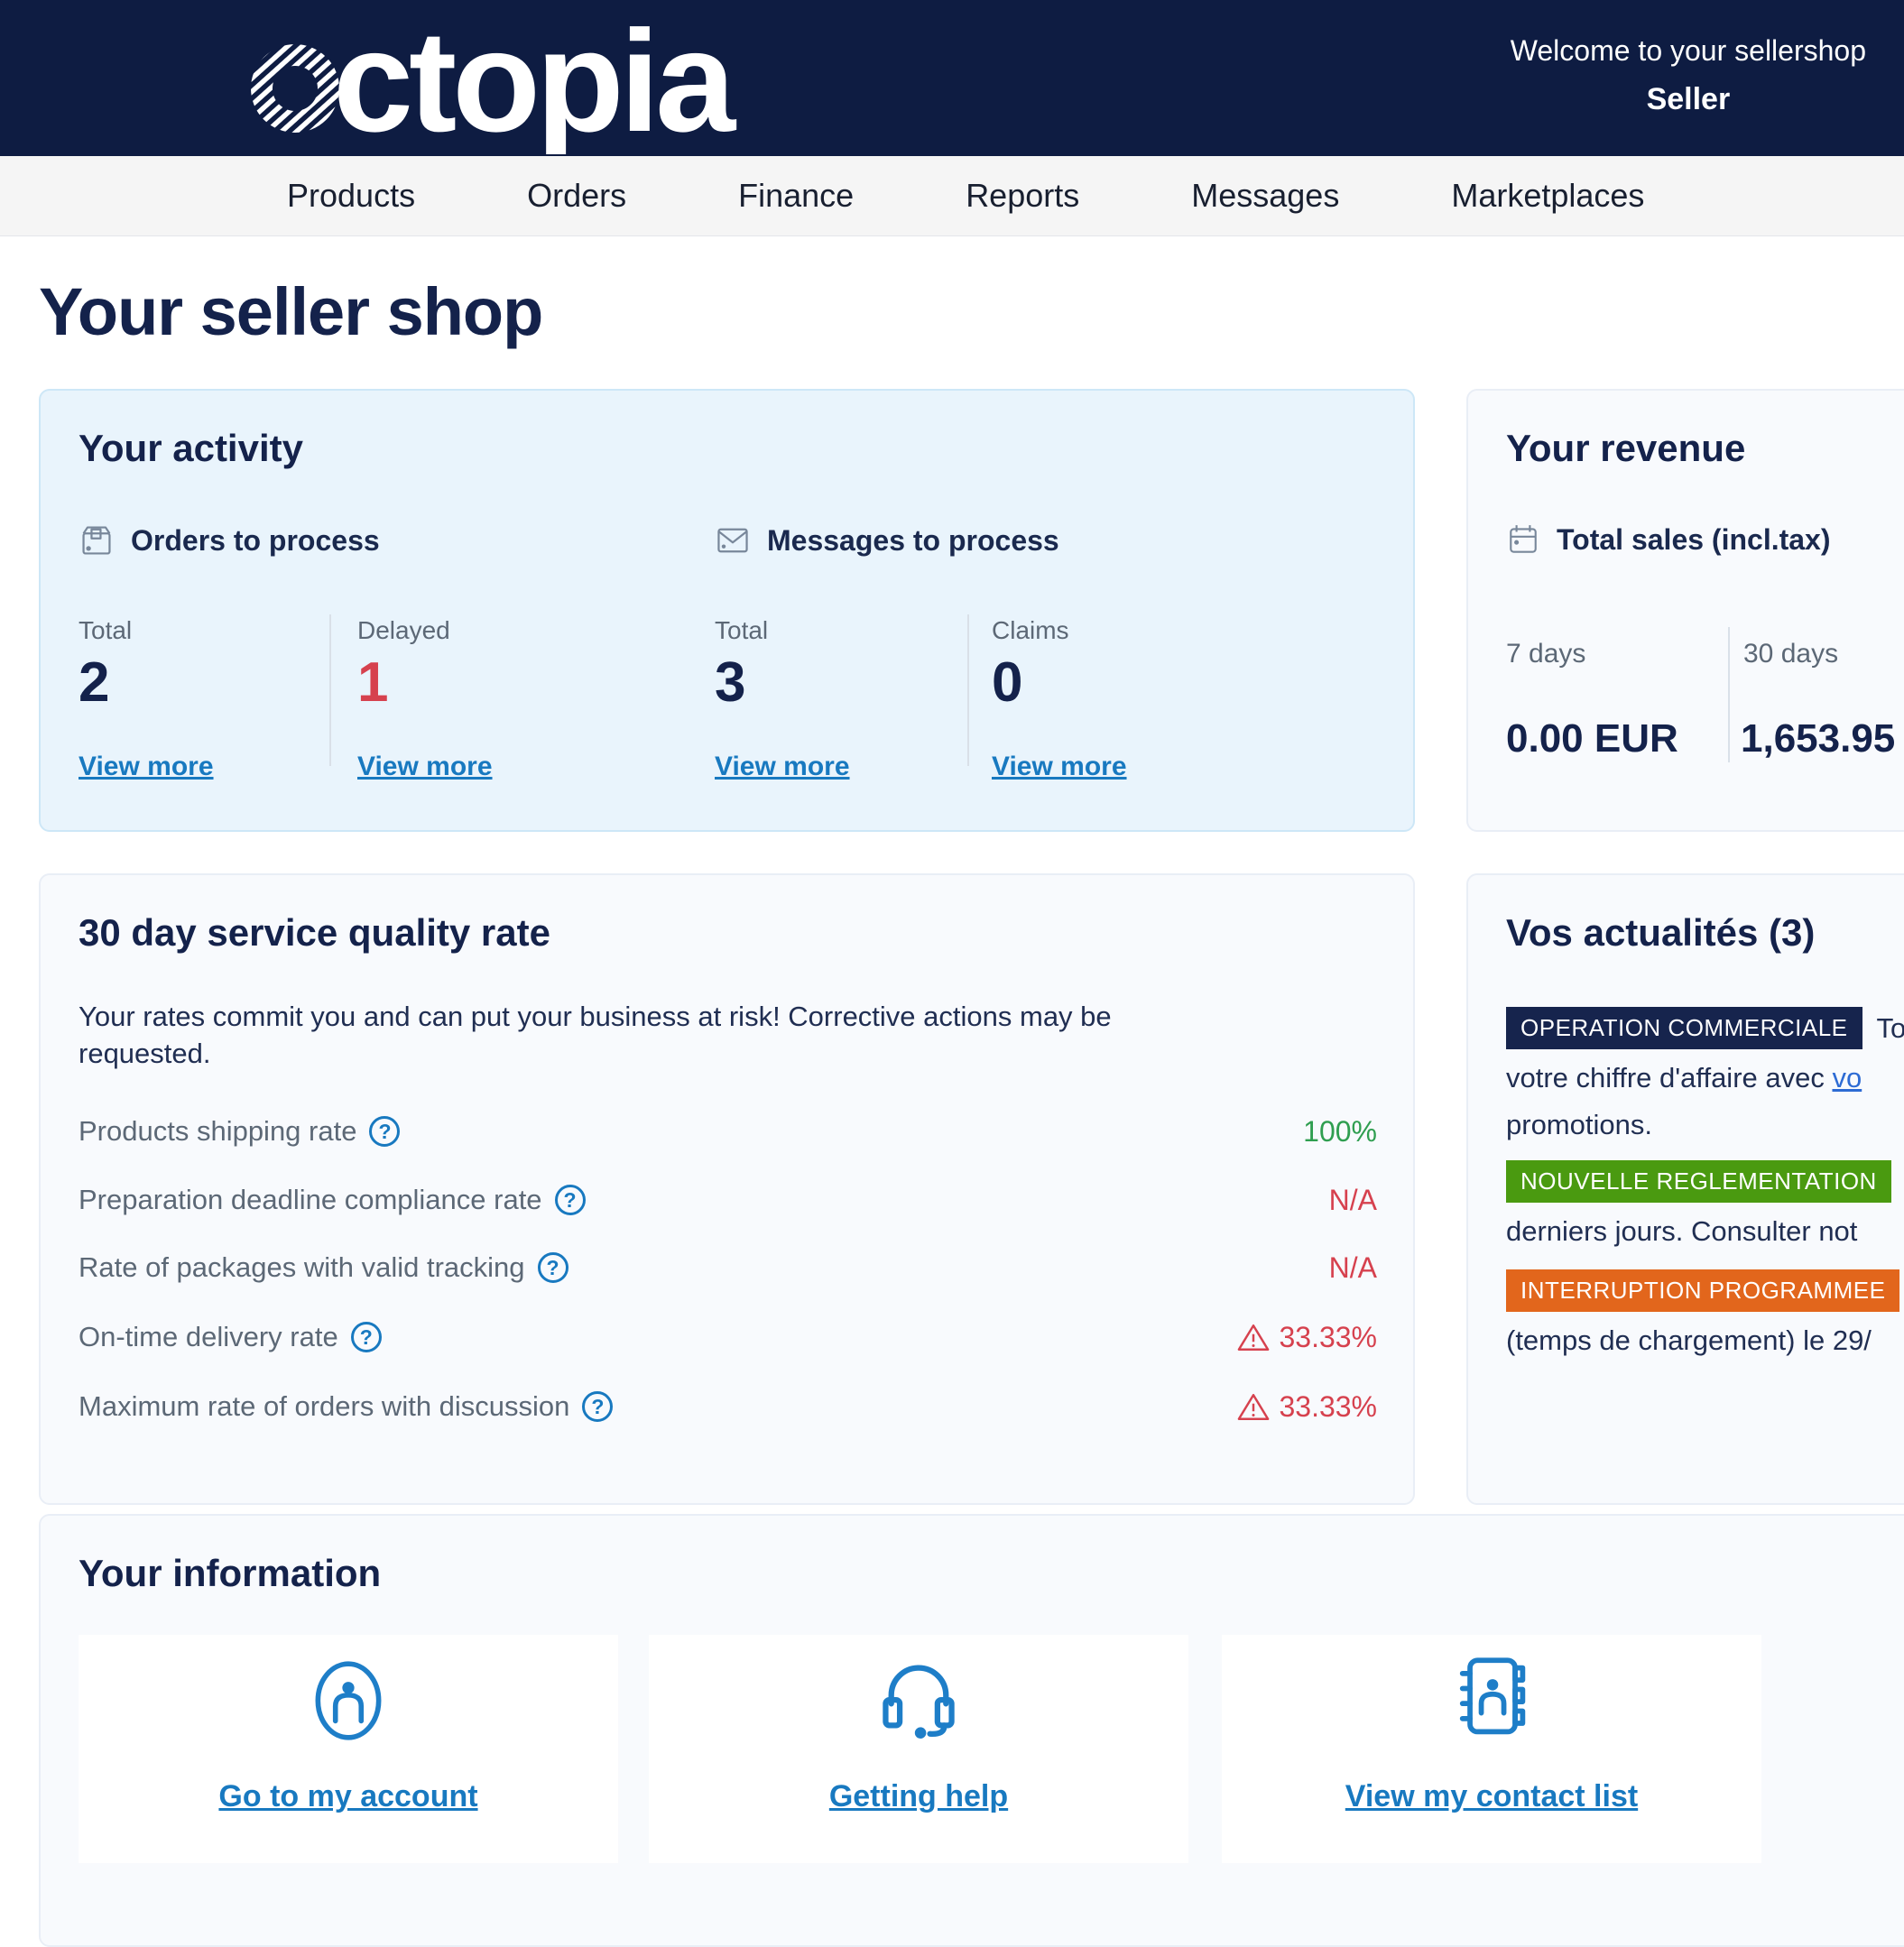 This screenshot has width=1904, height=1947. I want to click on rate-label: Maximum rate of orders with discussion, so click(324, 1406).